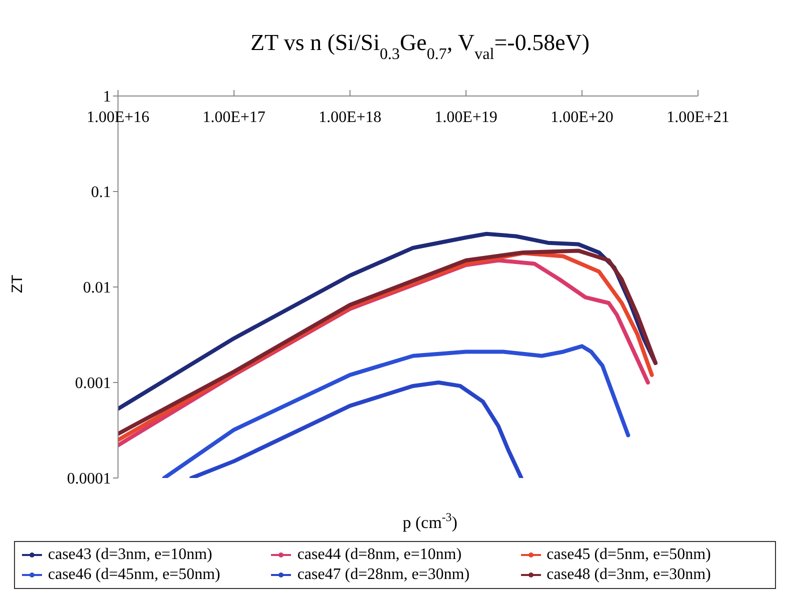  I want to click on y-tick-label: 1, so click(107, 97).